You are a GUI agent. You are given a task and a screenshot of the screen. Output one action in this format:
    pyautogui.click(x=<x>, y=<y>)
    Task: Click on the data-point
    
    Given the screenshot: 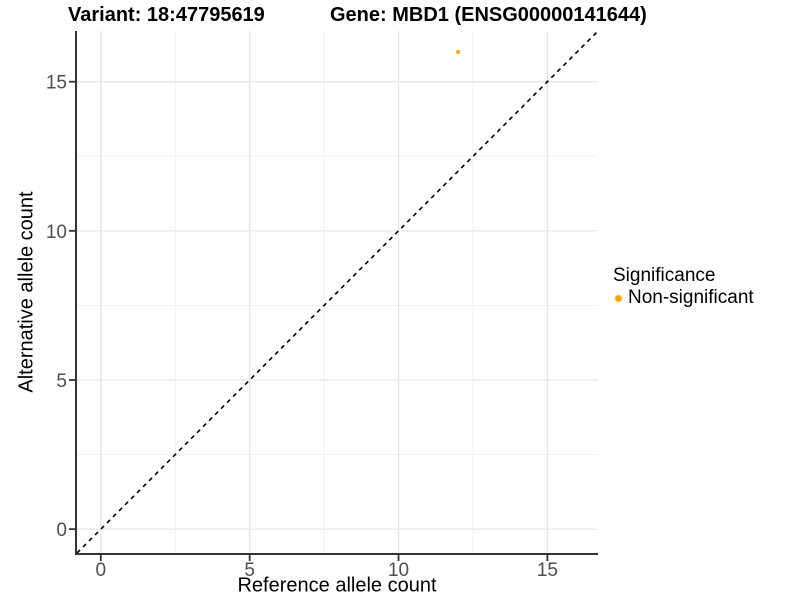 What is the action you would take?
    pyautogui.click(x=458, y=51)
    